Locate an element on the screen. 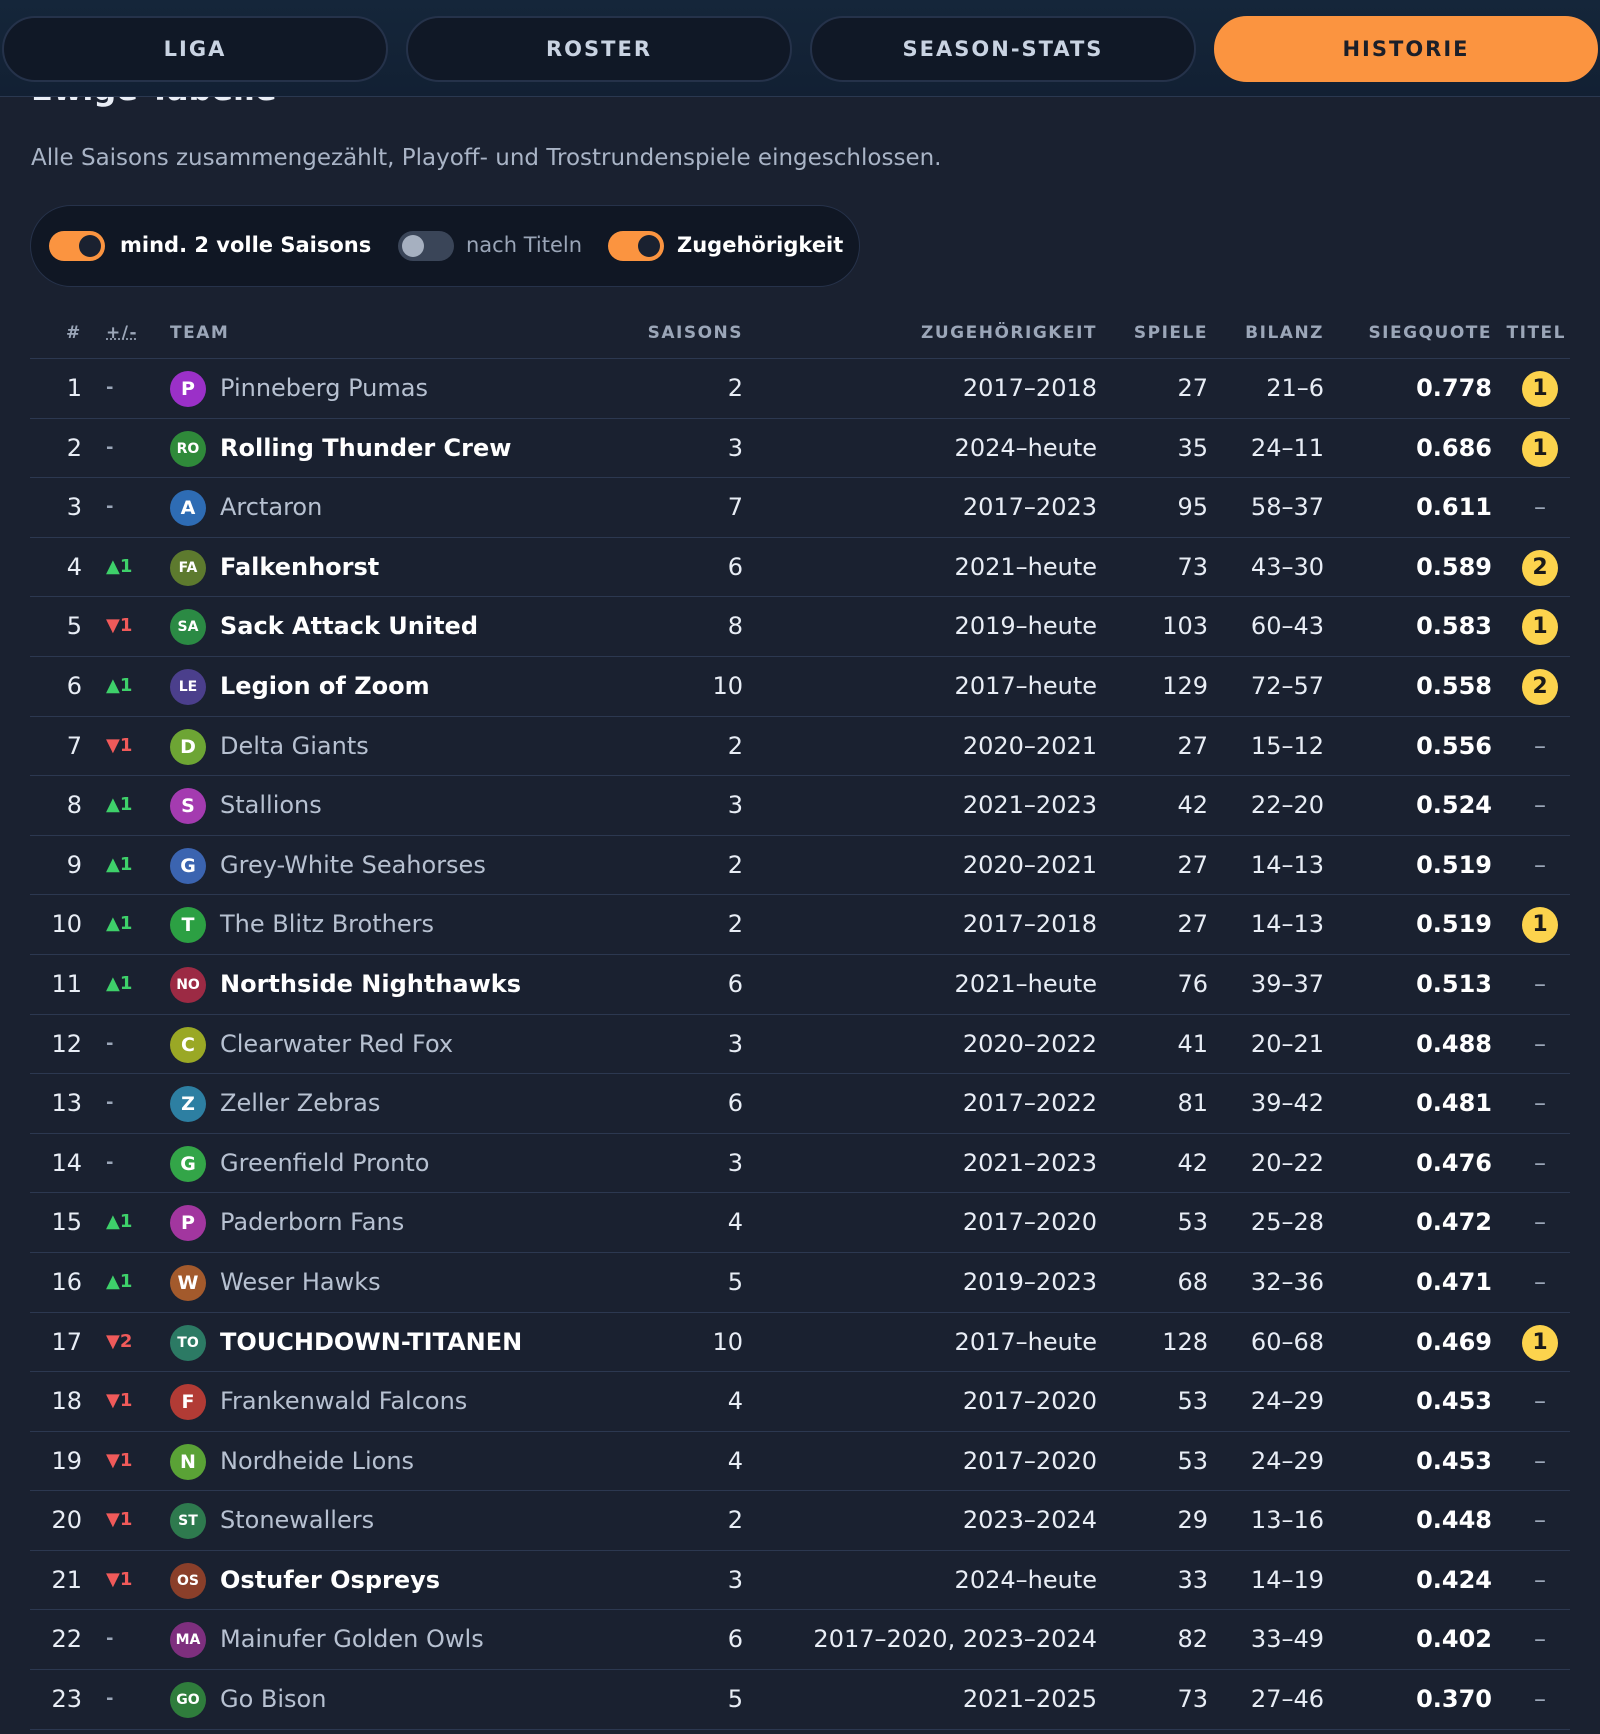 This screenshot has width=1600, height=1734. team-name: Northside Nighthawks is located at coordinates (371, 983).